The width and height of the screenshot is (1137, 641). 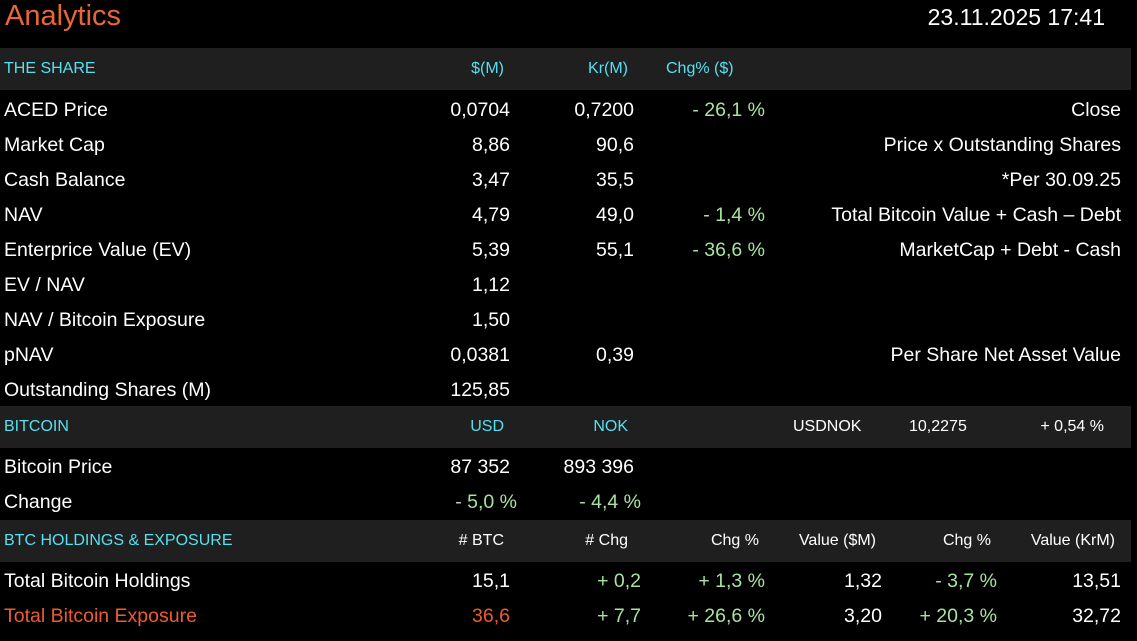 What do you see at coordinates (1061, 180) in the screenshot?
I see `row-note: *Per 30.09.25` at bounding box center [1061, 180].